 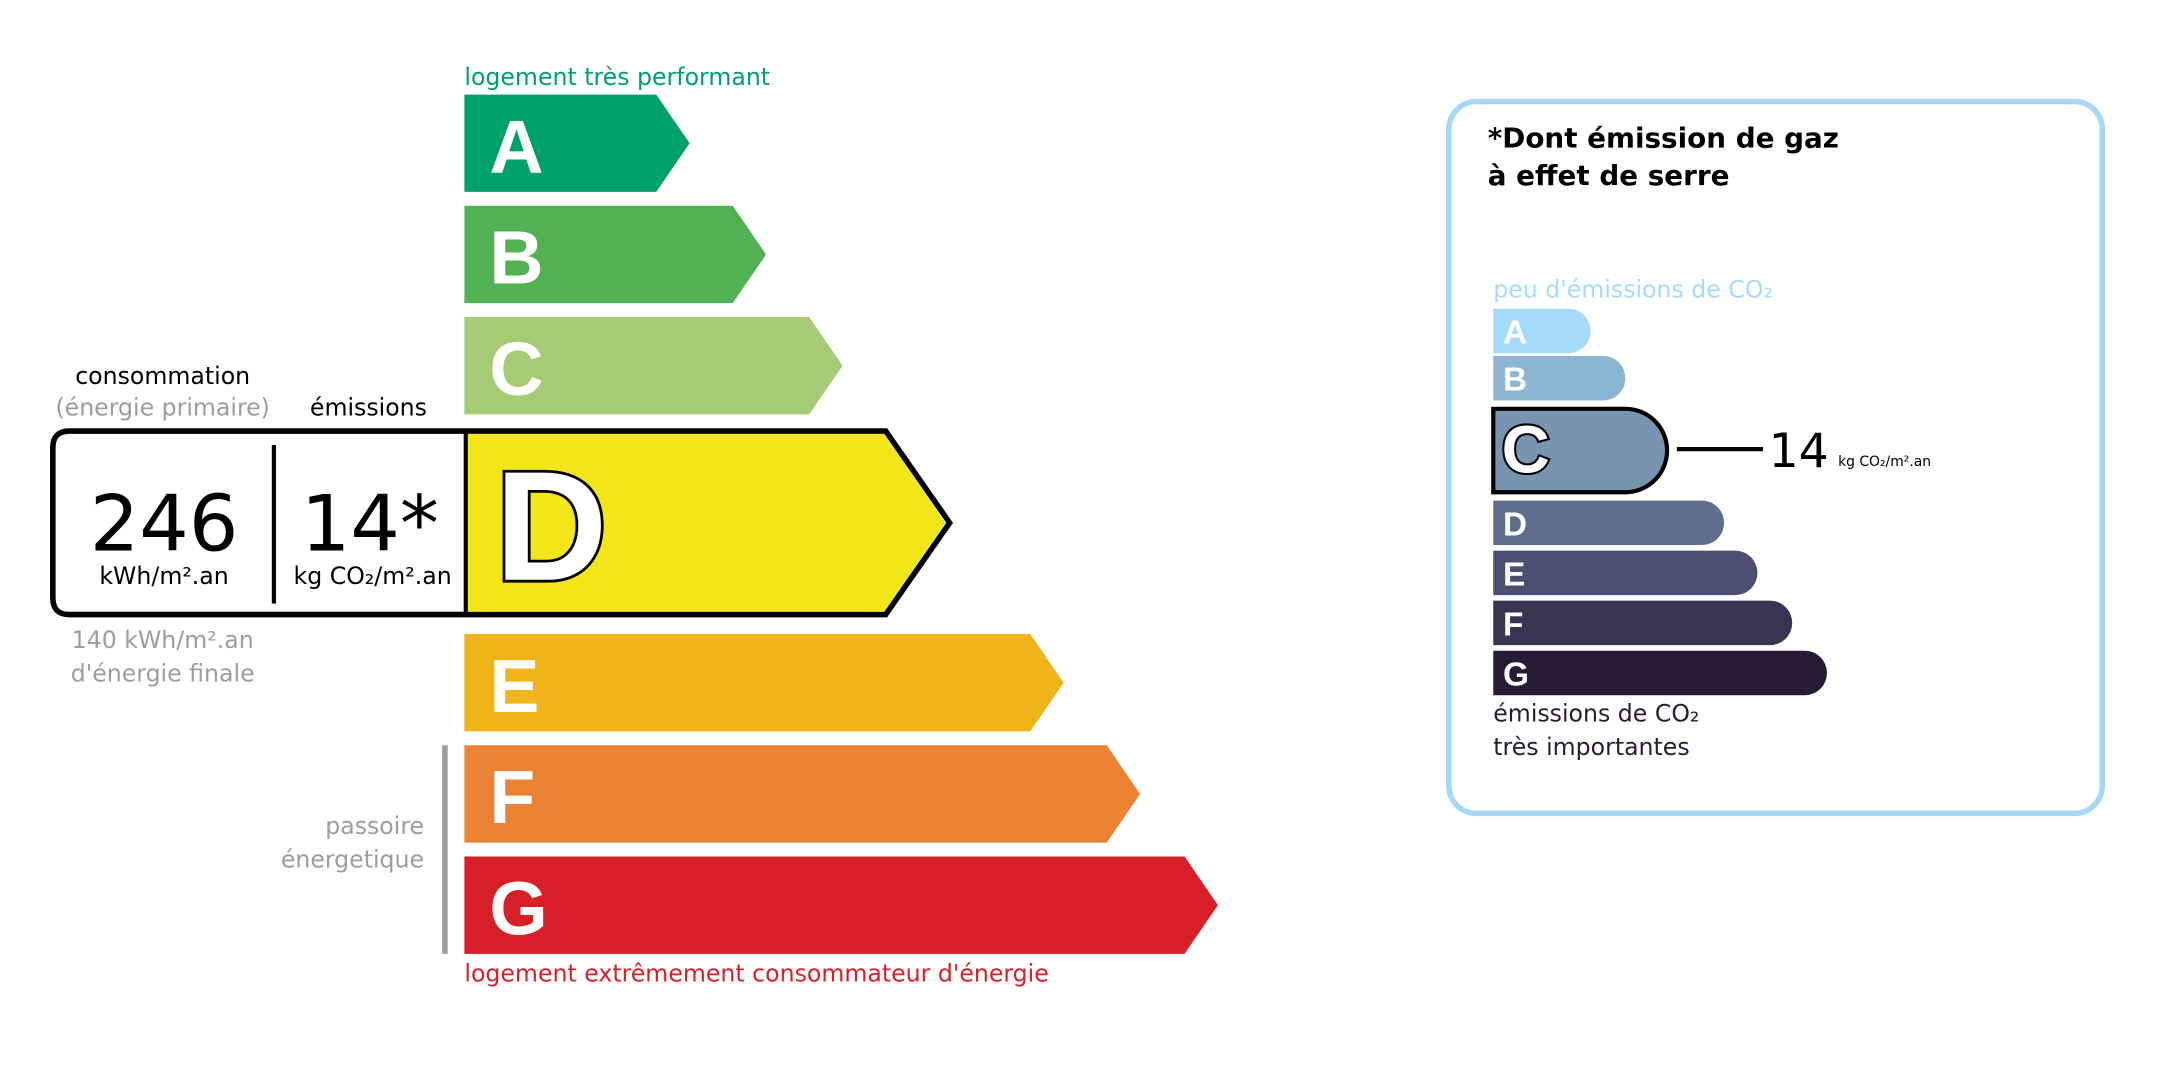 I want to click on ghg-bar-E, so click(x=1625, y=573).